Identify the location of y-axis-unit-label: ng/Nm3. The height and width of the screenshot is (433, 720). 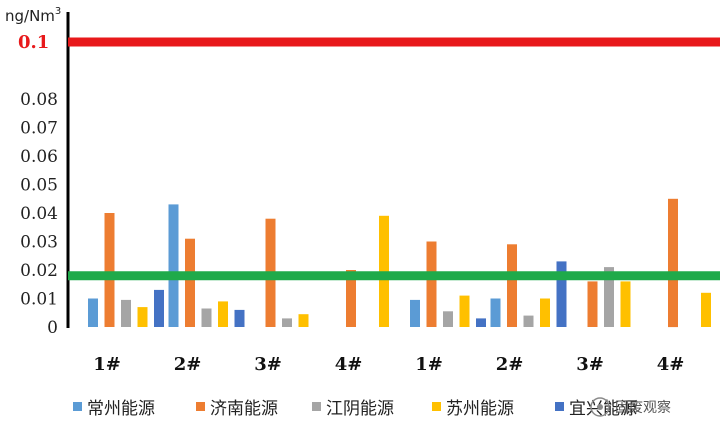
(33, 15).